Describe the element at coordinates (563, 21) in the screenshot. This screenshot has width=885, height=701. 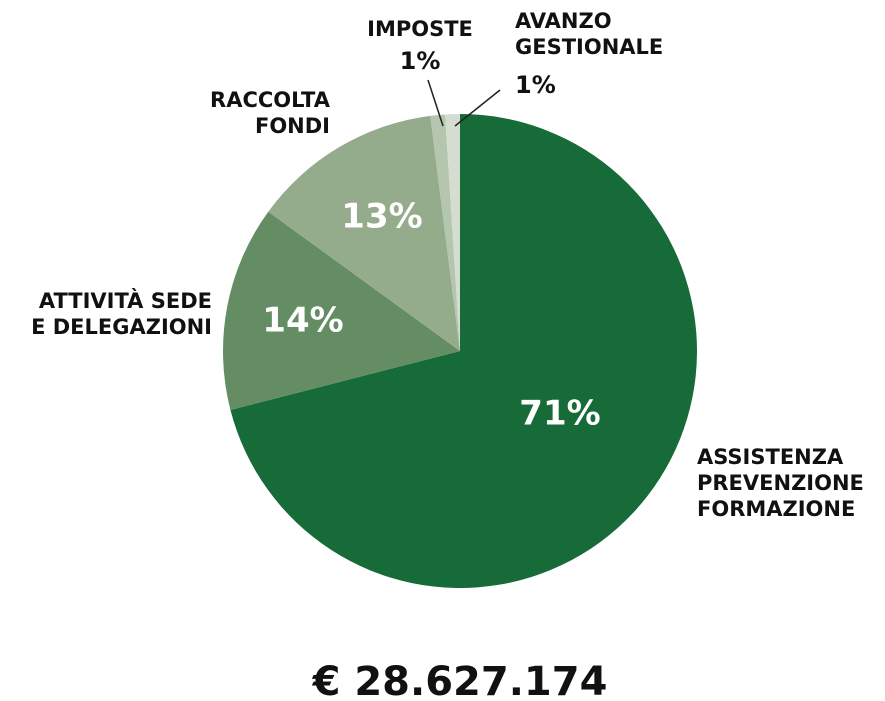
I see `slice-name: AVANZO` at that location.